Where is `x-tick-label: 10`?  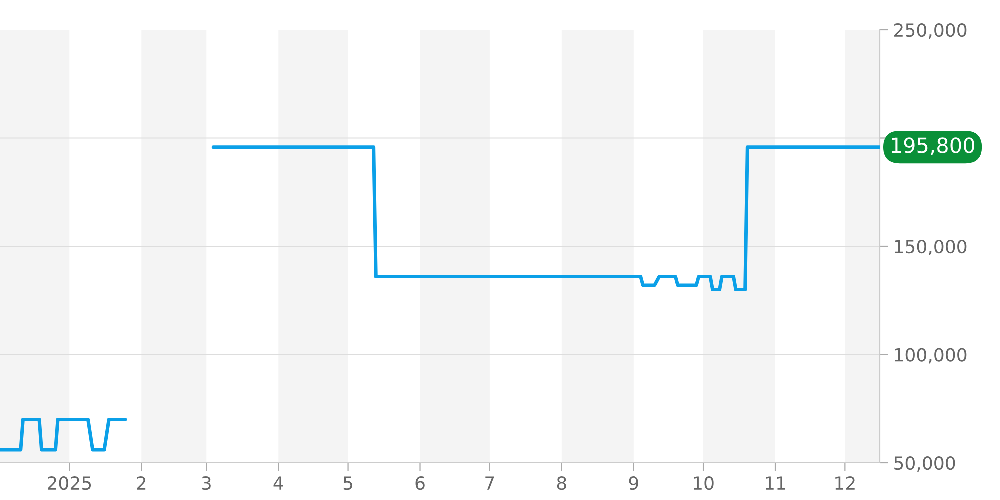 x-tick-label: 10 is located at coordinates (704, 483).